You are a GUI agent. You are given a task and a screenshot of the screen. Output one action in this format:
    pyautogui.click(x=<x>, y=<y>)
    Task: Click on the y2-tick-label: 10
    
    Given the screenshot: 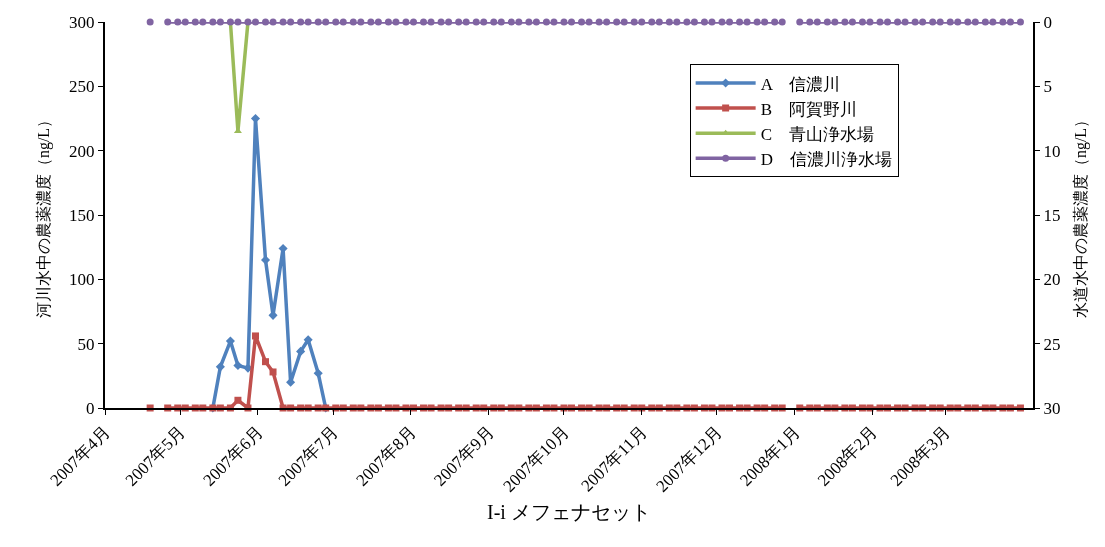 What is the action you would take?
    pyautogui.click(x=1052, y=151)
    